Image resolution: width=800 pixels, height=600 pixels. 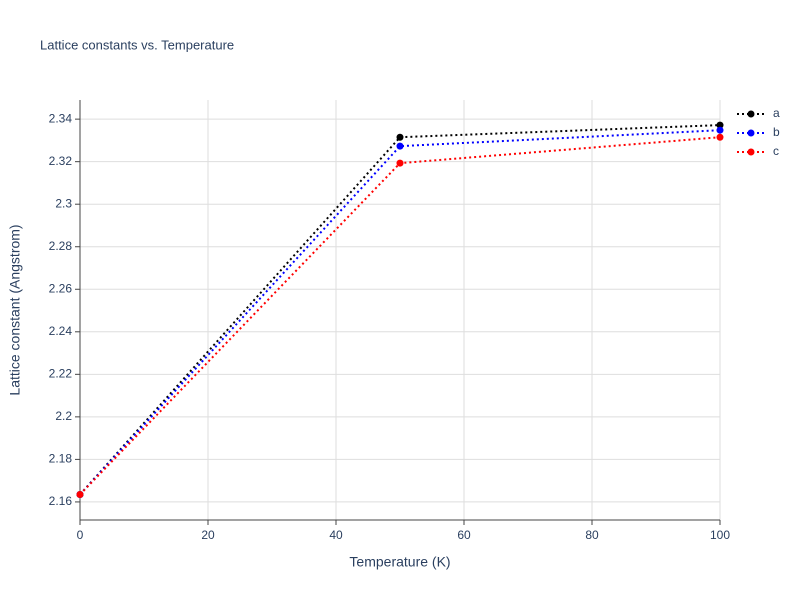 What do you see at coordinates (776, 132) in the screenshot?
I see `legend-label: b` at bounding box center [776, 132].